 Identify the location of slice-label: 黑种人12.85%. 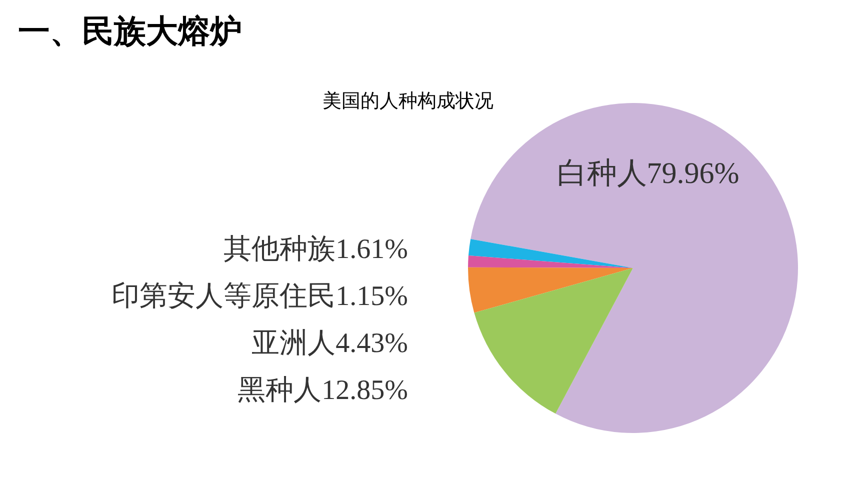
(323, 390).